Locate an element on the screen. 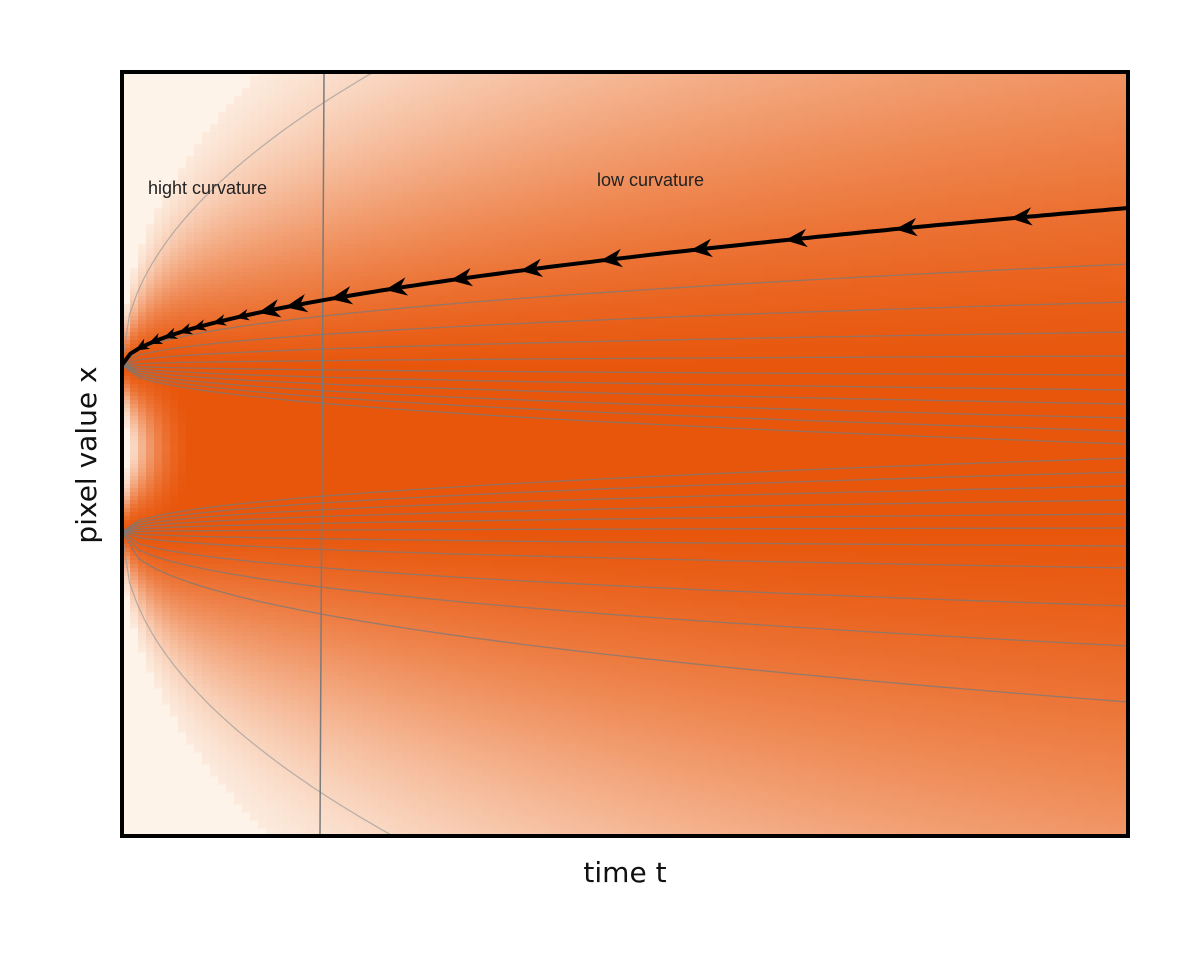 The width and height of the screenshot is (1200, 960). y-axis-label: pixel value x is located at coordinates (86, 454).